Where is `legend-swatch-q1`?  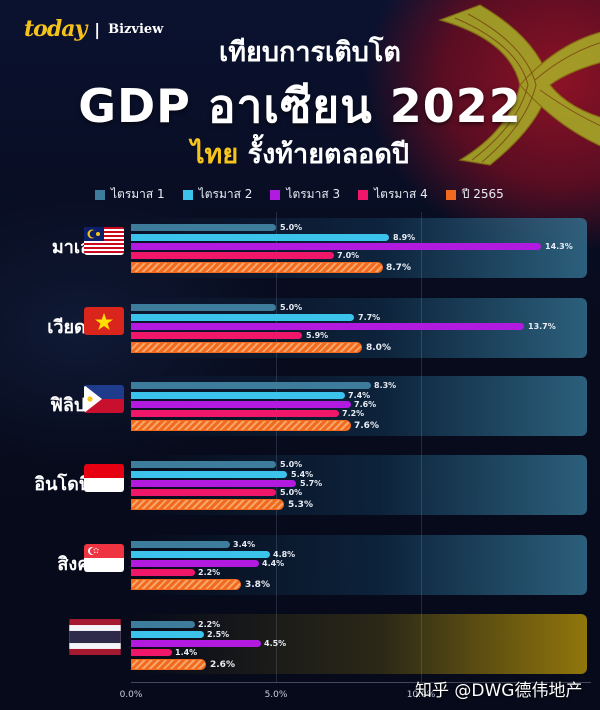 legend-swatch-q1 is located at coordinates (100, 194).